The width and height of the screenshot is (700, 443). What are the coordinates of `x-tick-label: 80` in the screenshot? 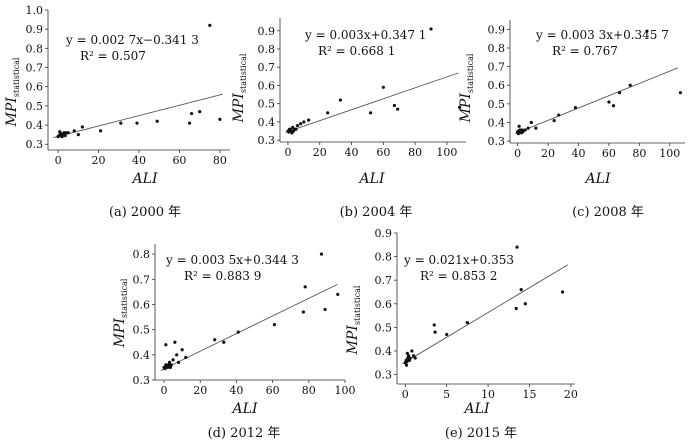 It's located at (415, 152).